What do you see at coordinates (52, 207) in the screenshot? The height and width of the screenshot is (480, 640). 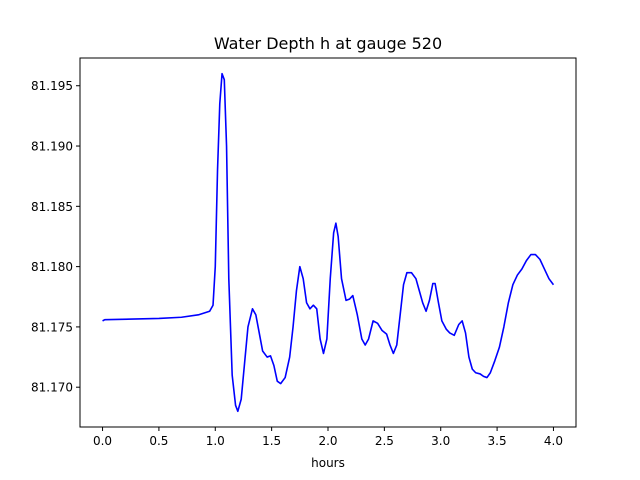 I see `y-tick-label: 81.185` at bounding box center [52, 207].